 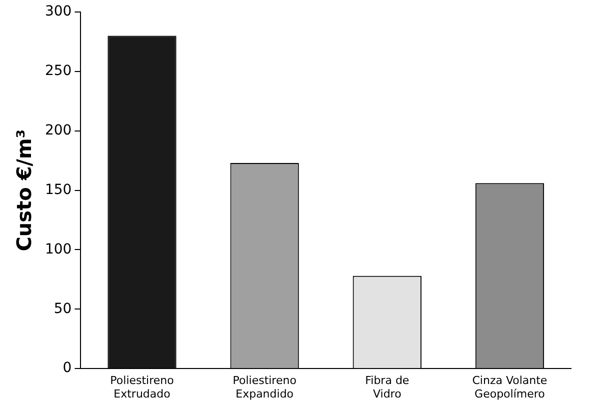 I want to click on y-tick-label: 300, so click(x=58, y=12).